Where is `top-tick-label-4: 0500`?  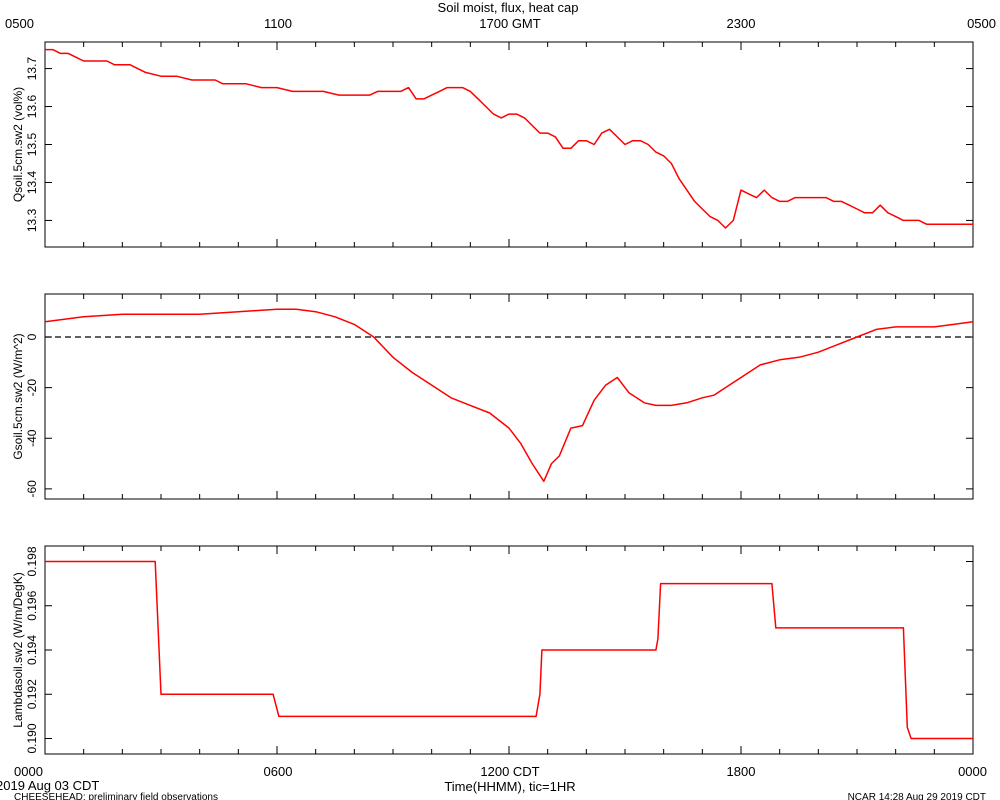 top-tick-label-4: 0500 is located at coordinates (981, 23).